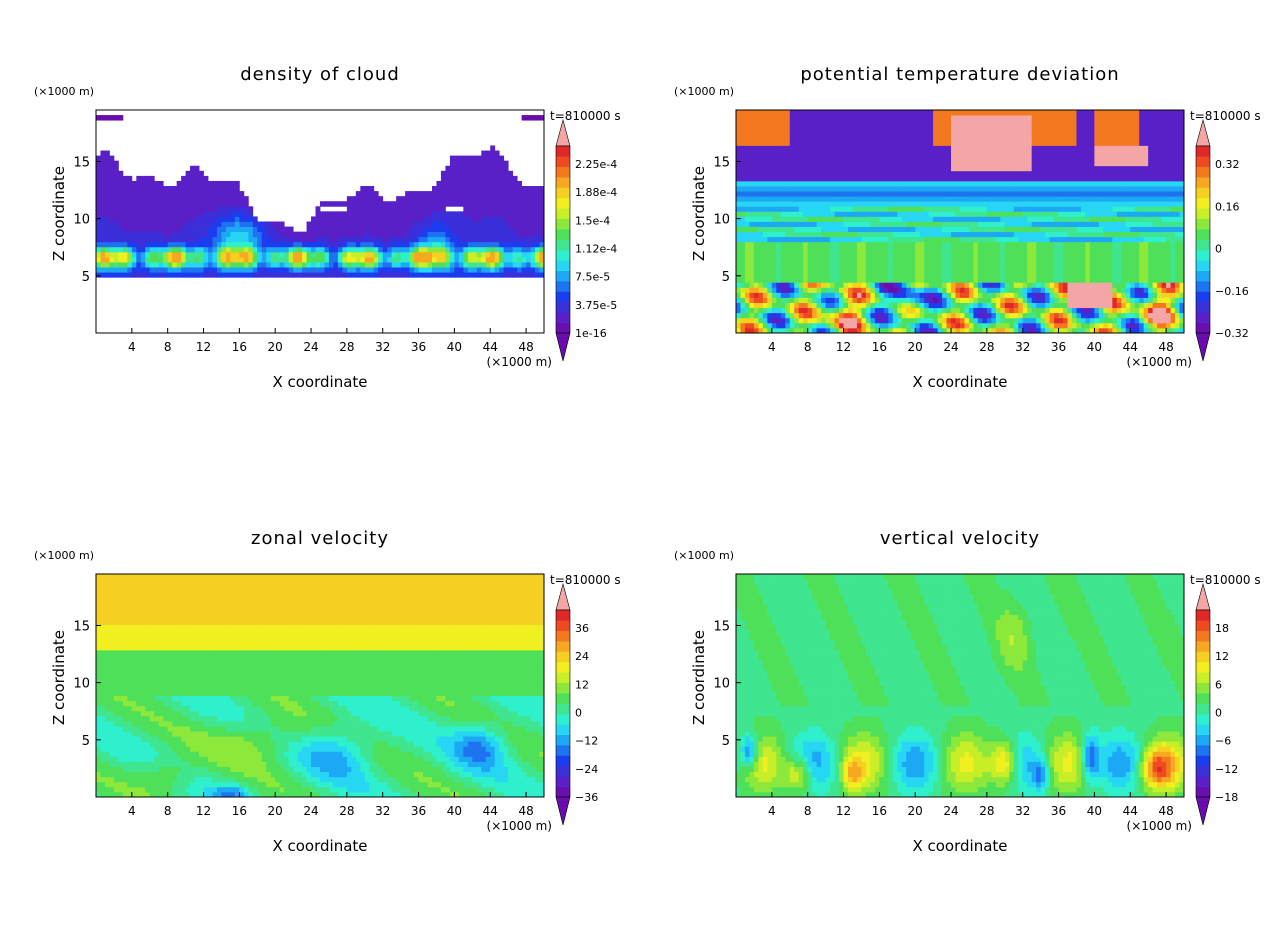  I want to click on colorbar-swatch, so click(563, 172).